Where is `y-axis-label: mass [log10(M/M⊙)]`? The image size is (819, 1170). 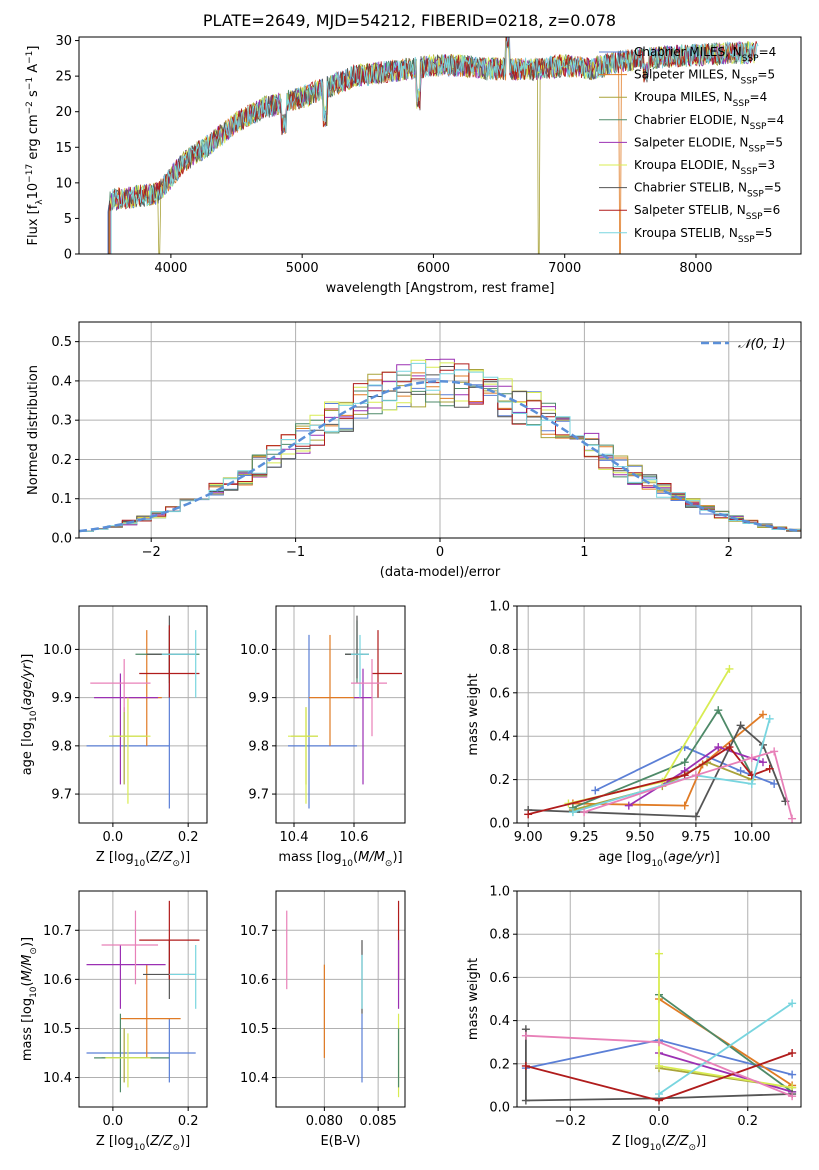 y-axis-label: mass [log10(M/M⊙)] is located at coordinates (29, 999).